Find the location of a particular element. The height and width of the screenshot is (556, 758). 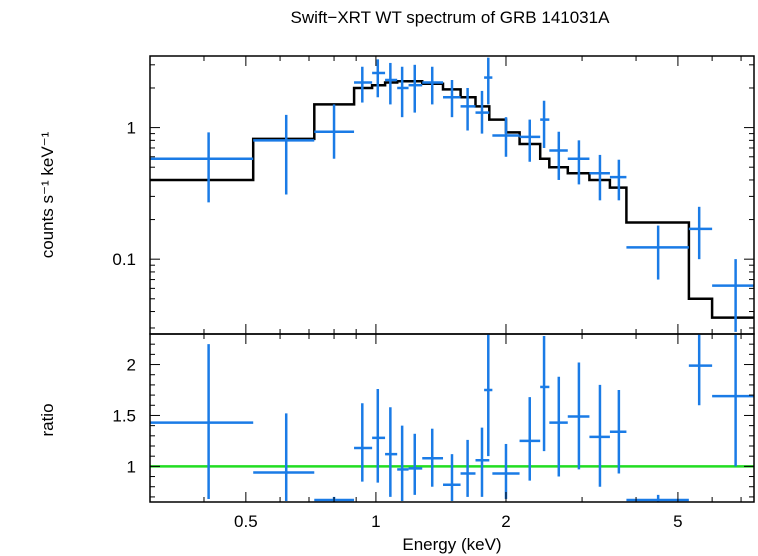

spectrum-ytick-label: 1 is located at coordinates (131, 128).